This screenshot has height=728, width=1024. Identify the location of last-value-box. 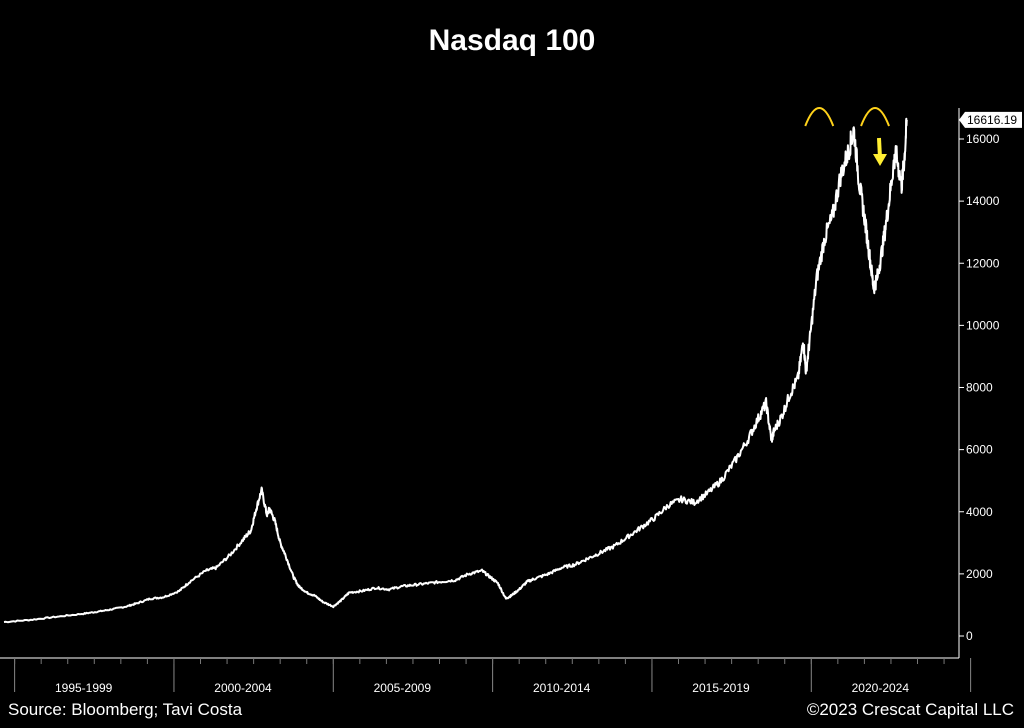
(990, 119).